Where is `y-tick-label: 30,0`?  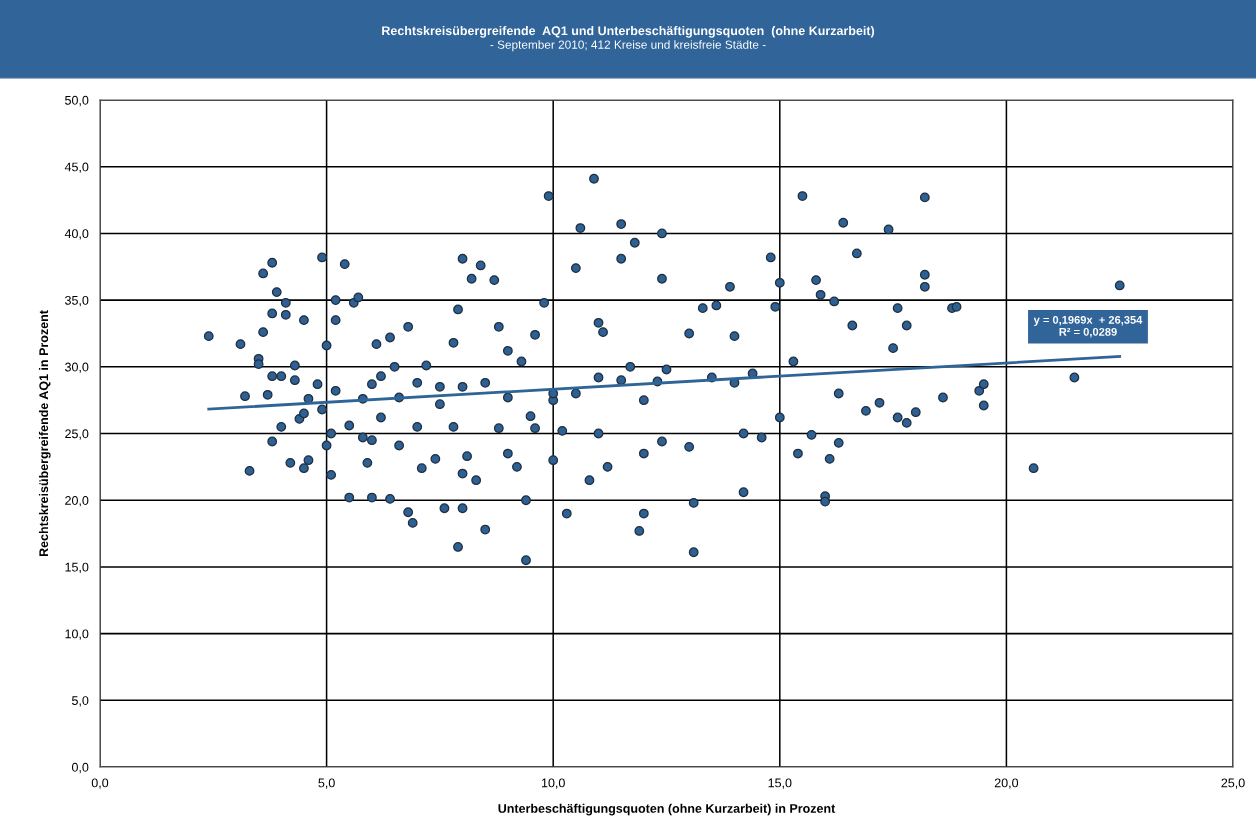 y-tick-label: 30,0 is located at coordinates (77, 367).